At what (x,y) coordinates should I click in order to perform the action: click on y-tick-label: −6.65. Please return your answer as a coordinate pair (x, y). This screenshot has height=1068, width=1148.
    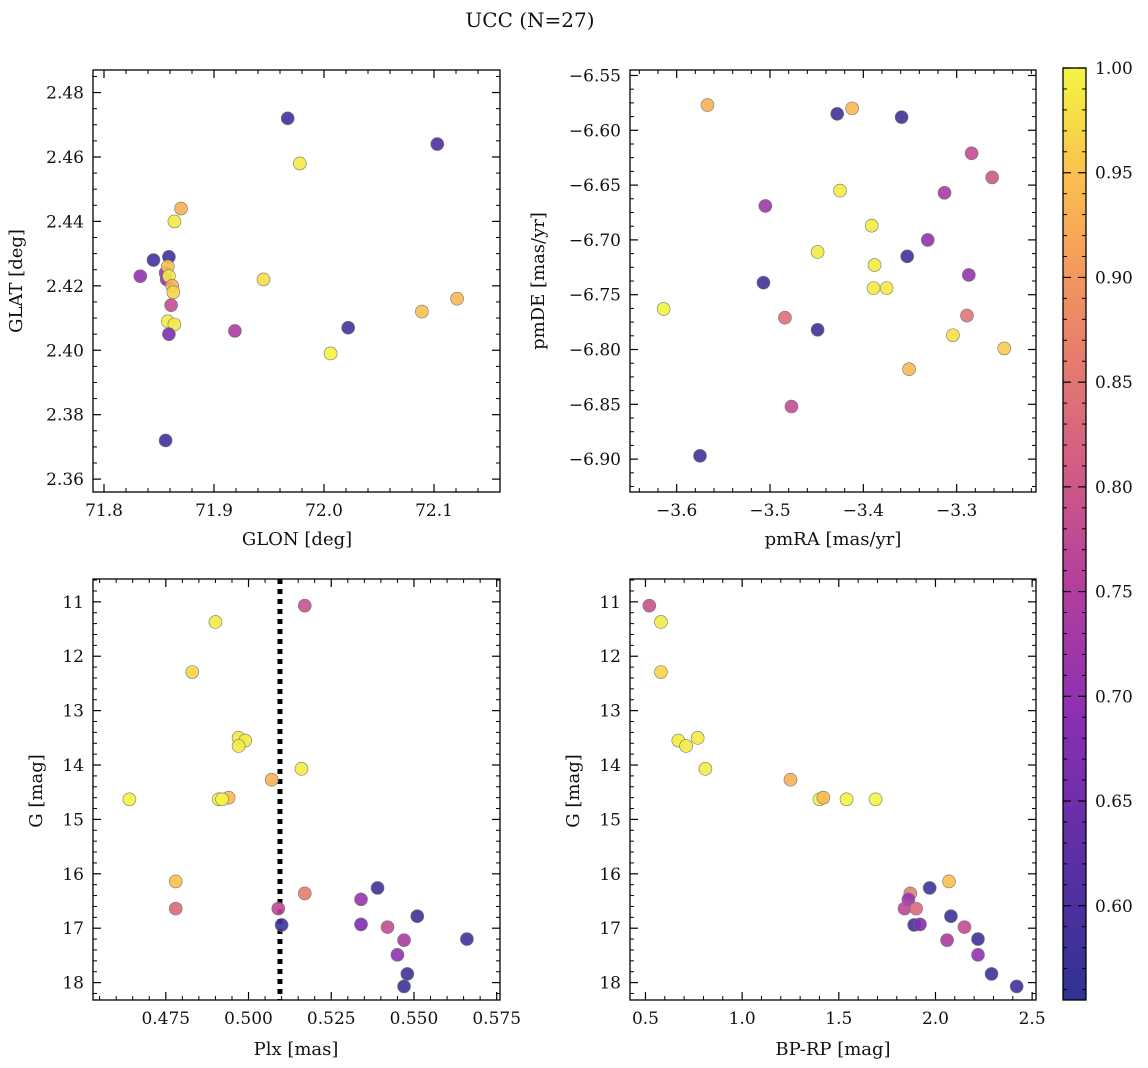
    Looking at the image, I should click on (595, 186).